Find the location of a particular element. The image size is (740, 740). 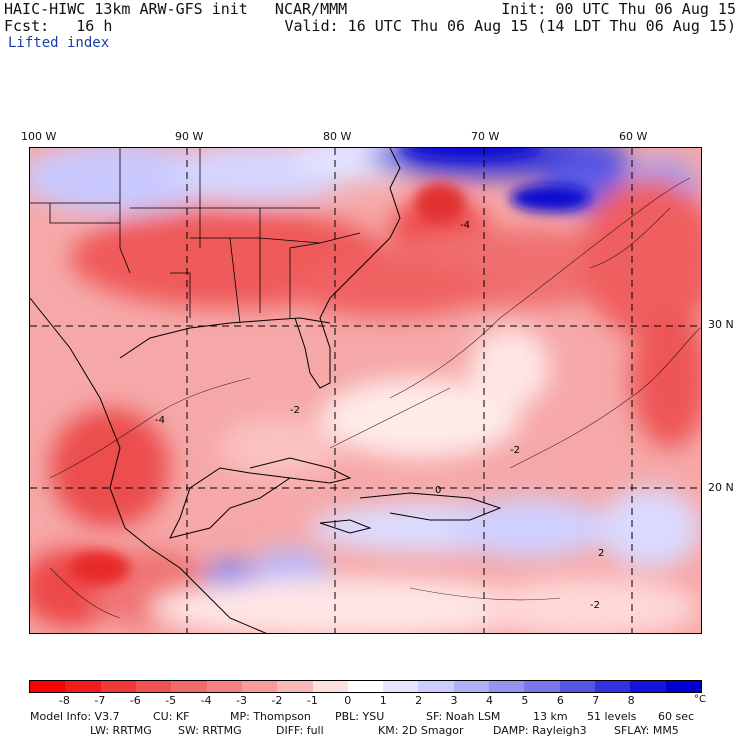

contour-label: 2 is located at coordinates (601, 553).